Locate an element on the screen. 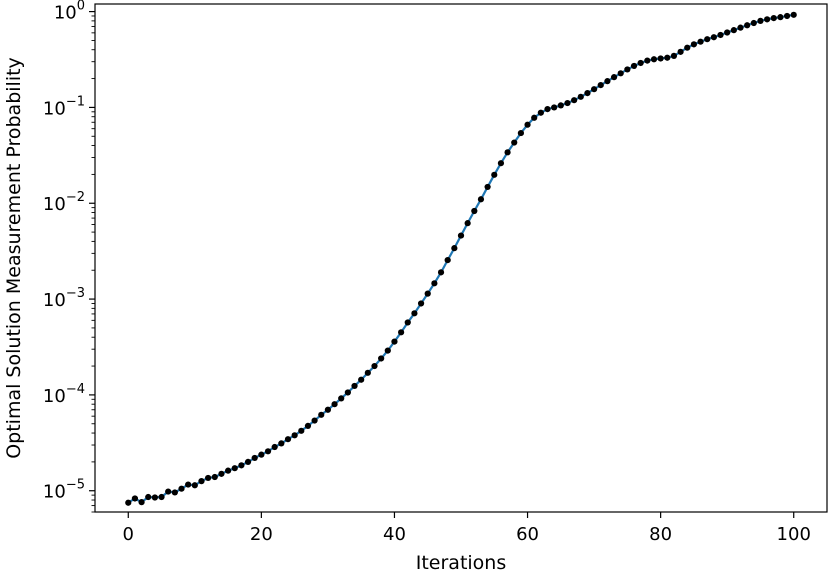  y-tick-exponent: −4 is located at coordinates (75, 389).